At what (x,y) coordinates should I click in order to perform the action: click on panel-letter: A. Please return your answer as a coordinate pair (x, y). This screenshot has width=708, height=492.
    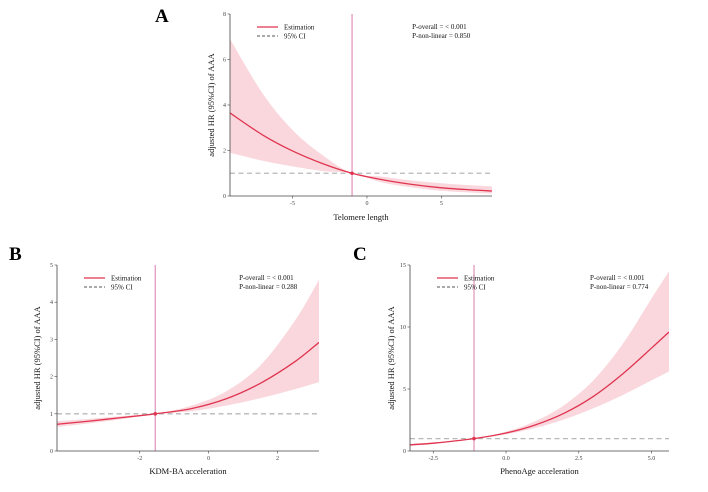
    Looking at the image, I should click on (162, 16).